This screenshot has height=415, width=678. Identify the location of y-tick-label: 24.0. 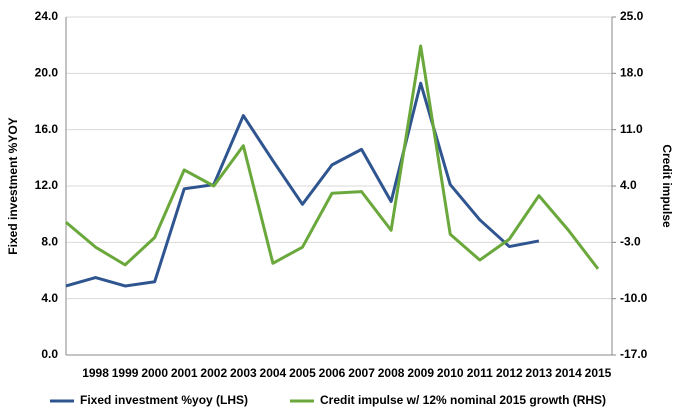
(47, 16).